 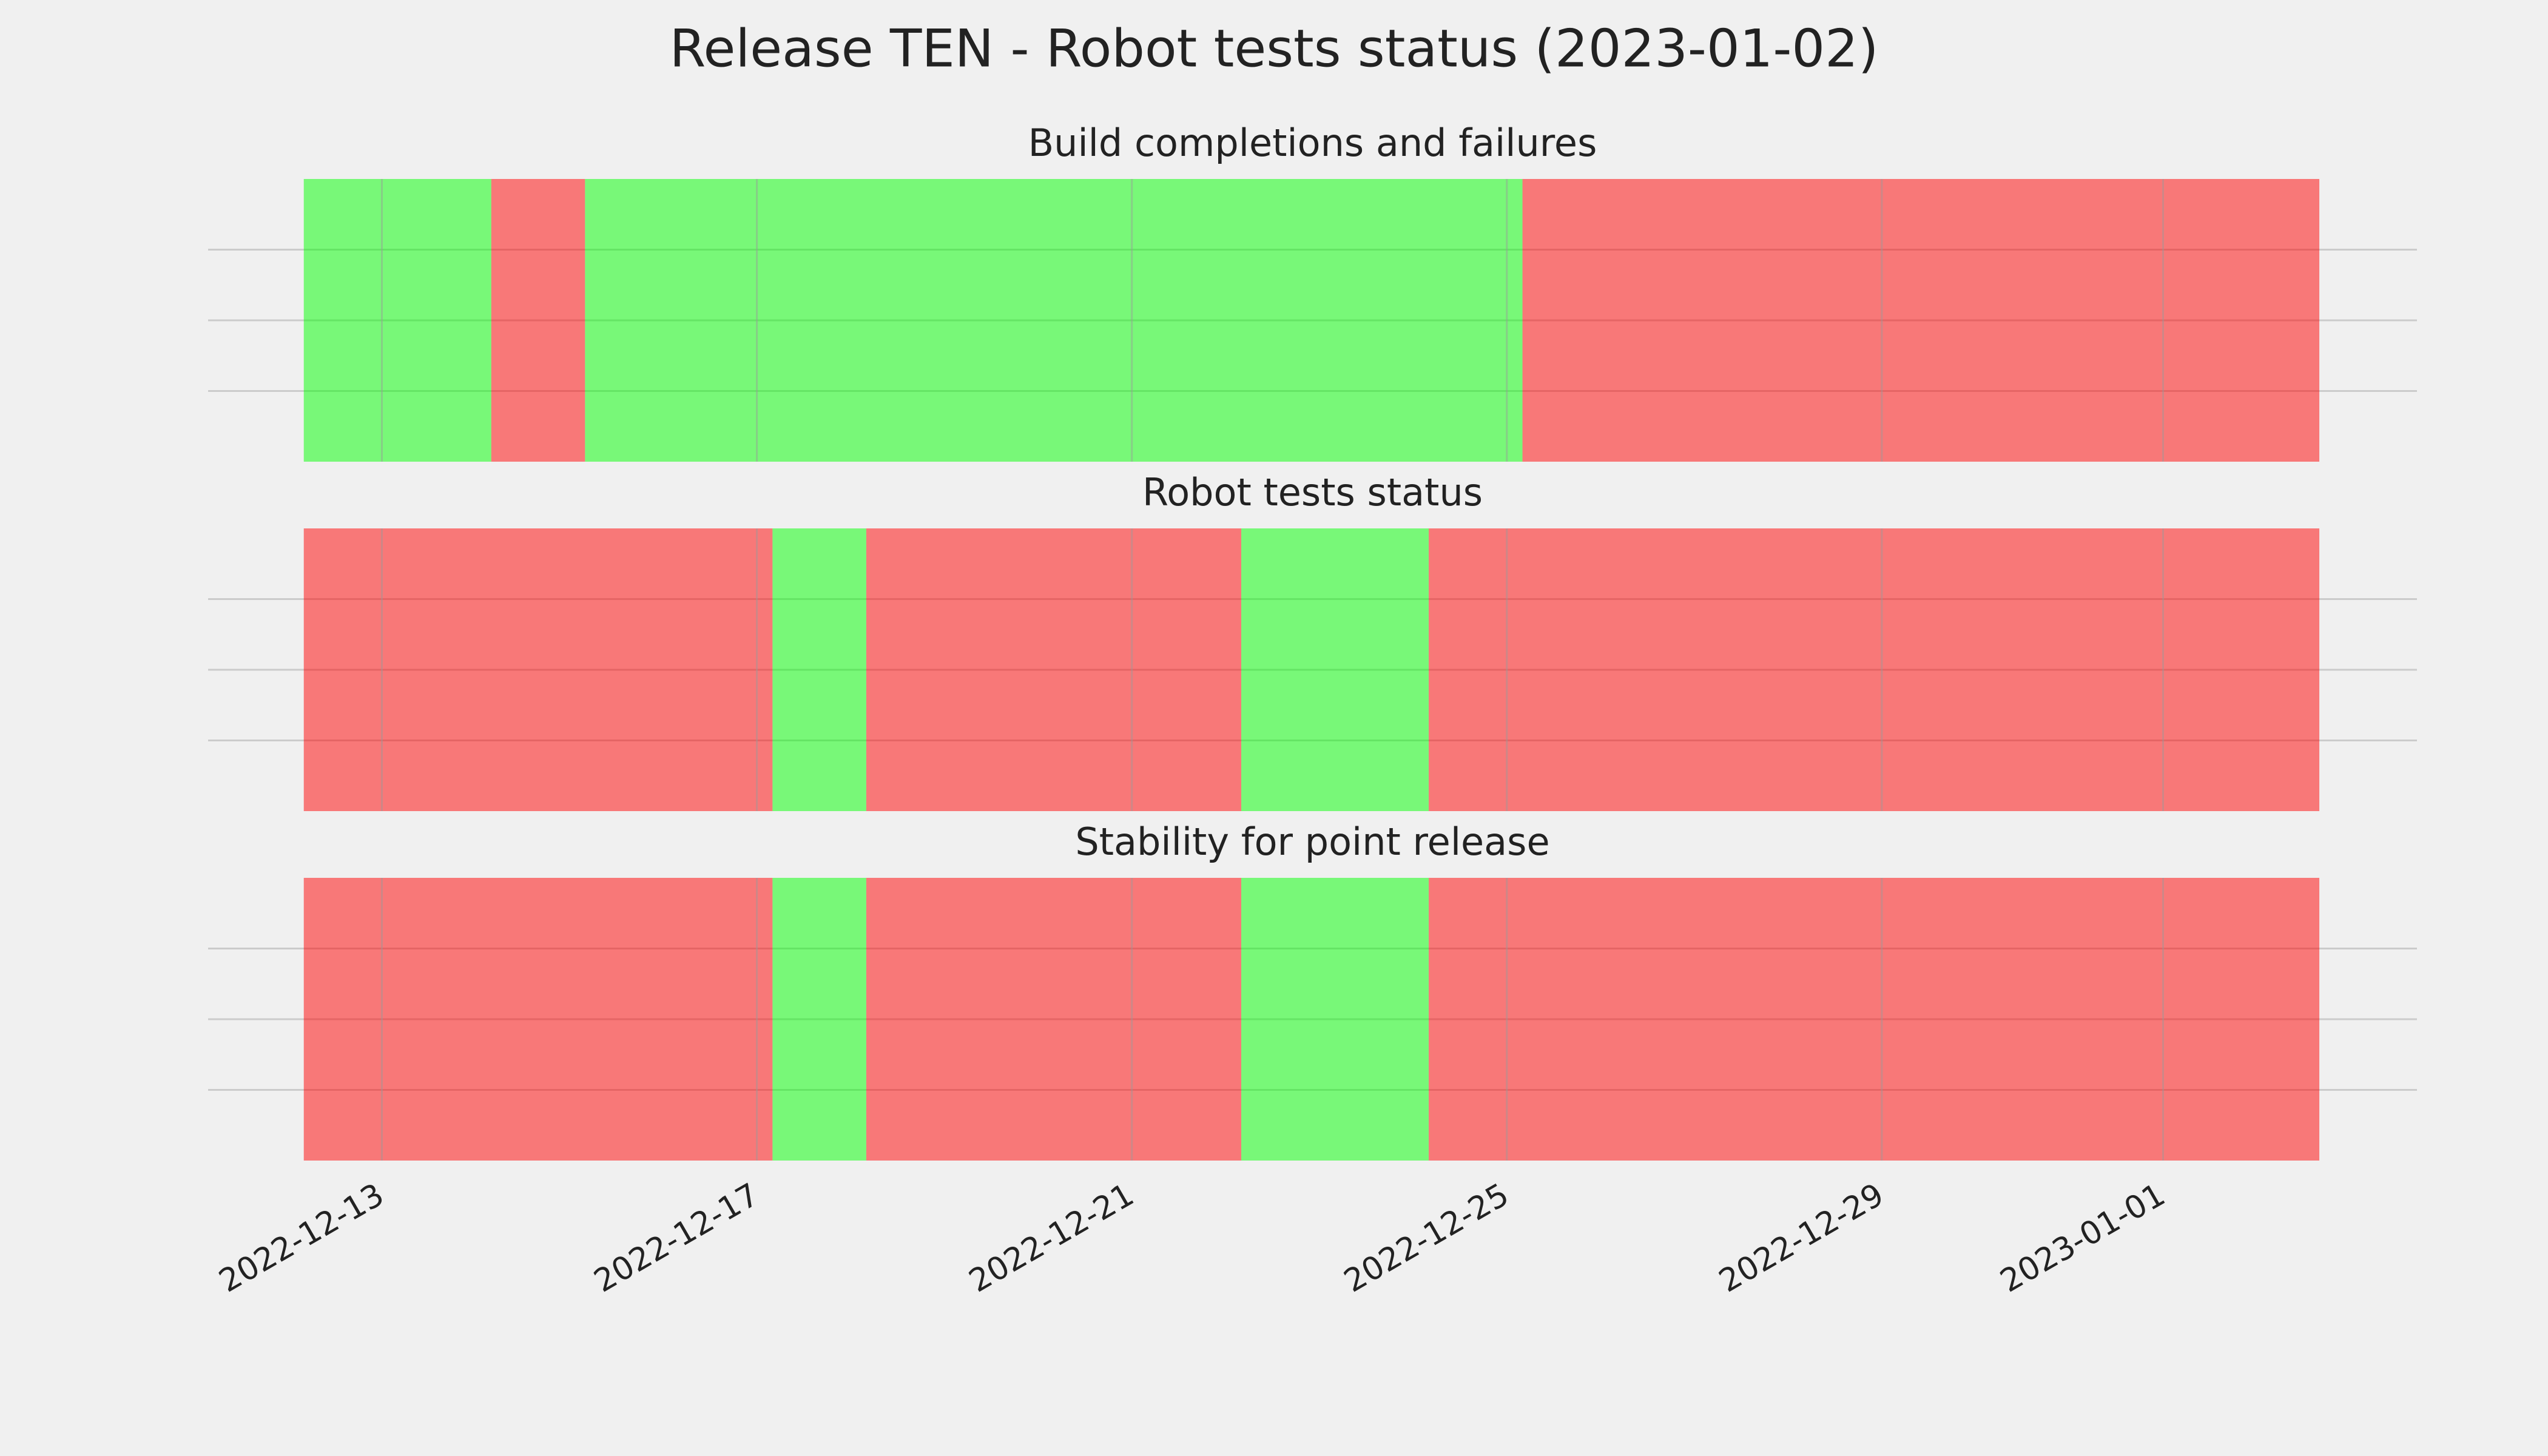 I want to click on x-tick-label: 2023-01-01, so click(x=2082, y=1237).